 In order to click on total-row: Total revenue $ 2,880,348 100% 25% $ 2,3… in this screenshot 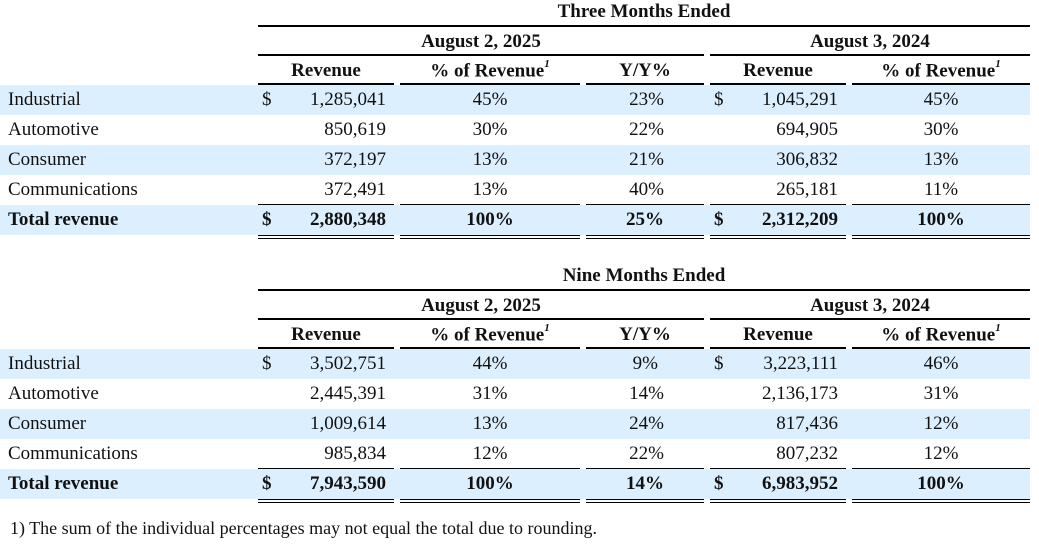, I will do `click(515, 220)`.